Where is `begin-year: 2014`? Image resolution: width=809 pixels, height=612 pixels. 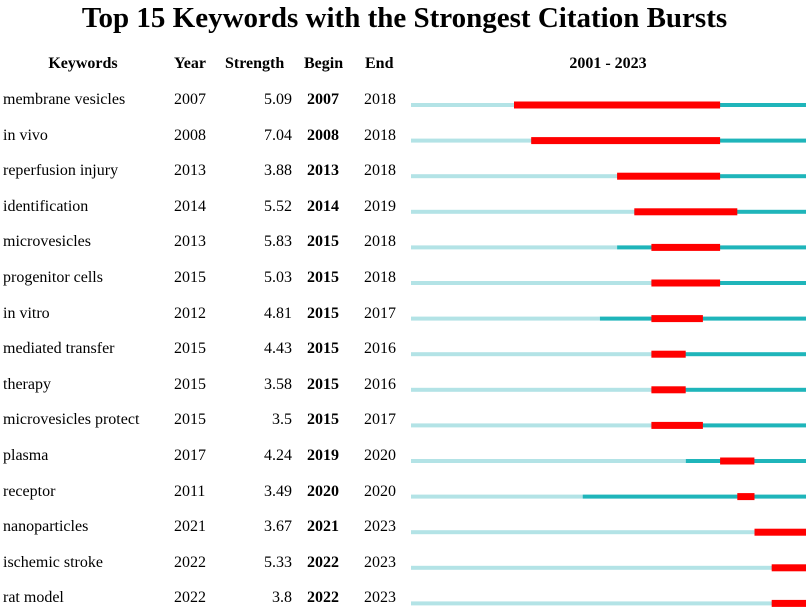 begin-year: 2014 is located at coordinates (323, 206).